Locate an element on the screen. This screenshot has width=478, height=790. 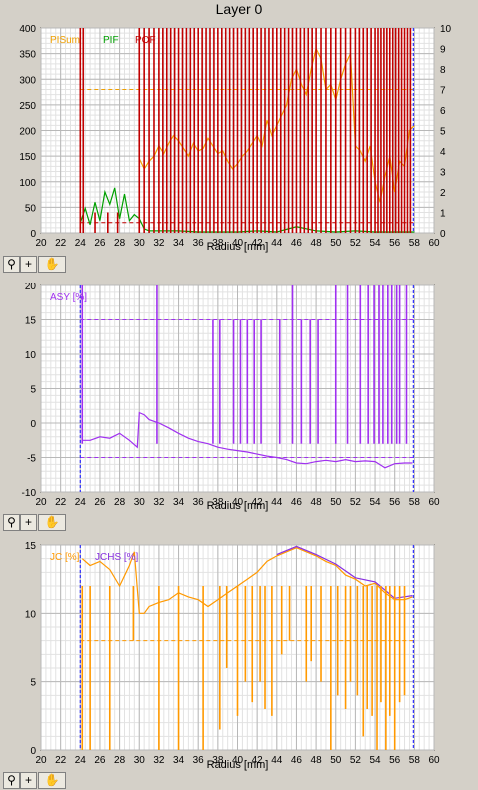
legend-label: JCHS [%] is located at coordinates (117, 557).